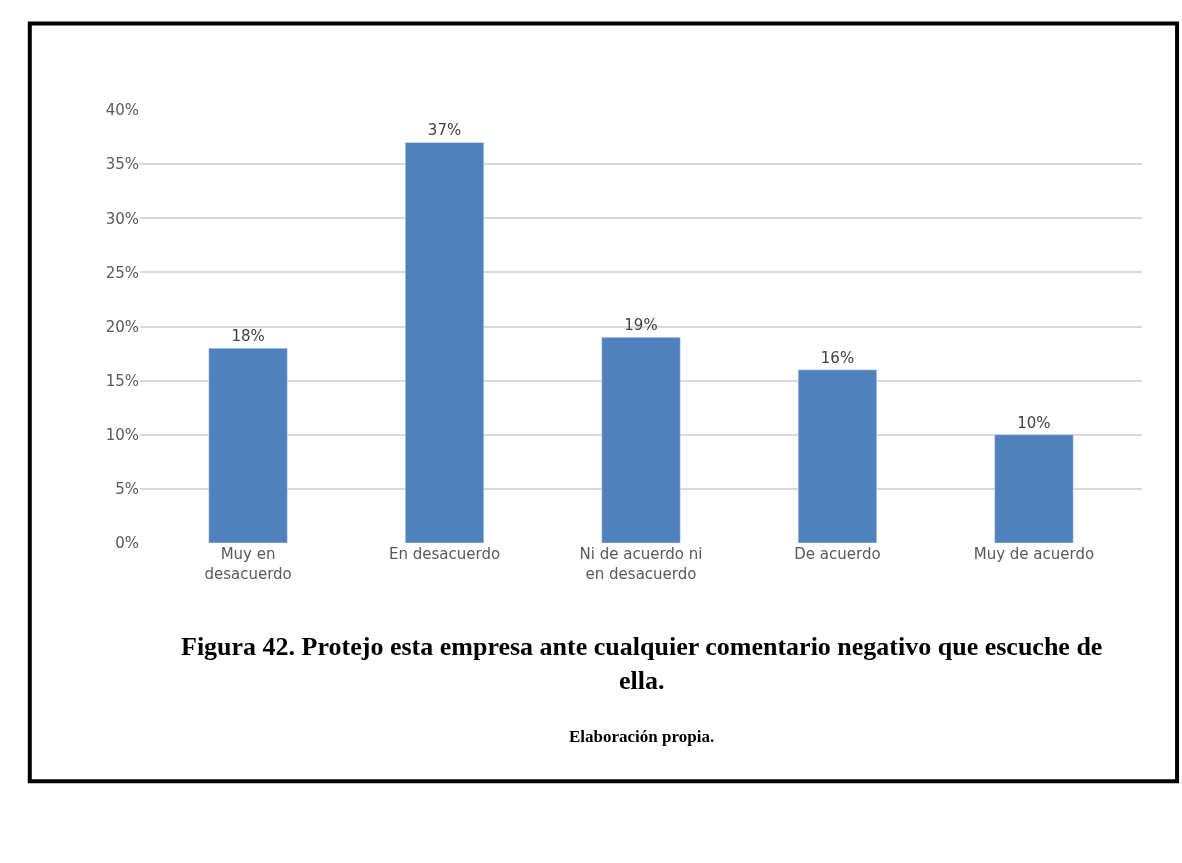 Image resolution: width=1182 pixels, height=863 pixels. What do you see at coordinates (641, 564) in the screenshot?
I see `x-tick-label: Ni de acuerdo ni en desacuerdo` at bounding box center [641, 564].